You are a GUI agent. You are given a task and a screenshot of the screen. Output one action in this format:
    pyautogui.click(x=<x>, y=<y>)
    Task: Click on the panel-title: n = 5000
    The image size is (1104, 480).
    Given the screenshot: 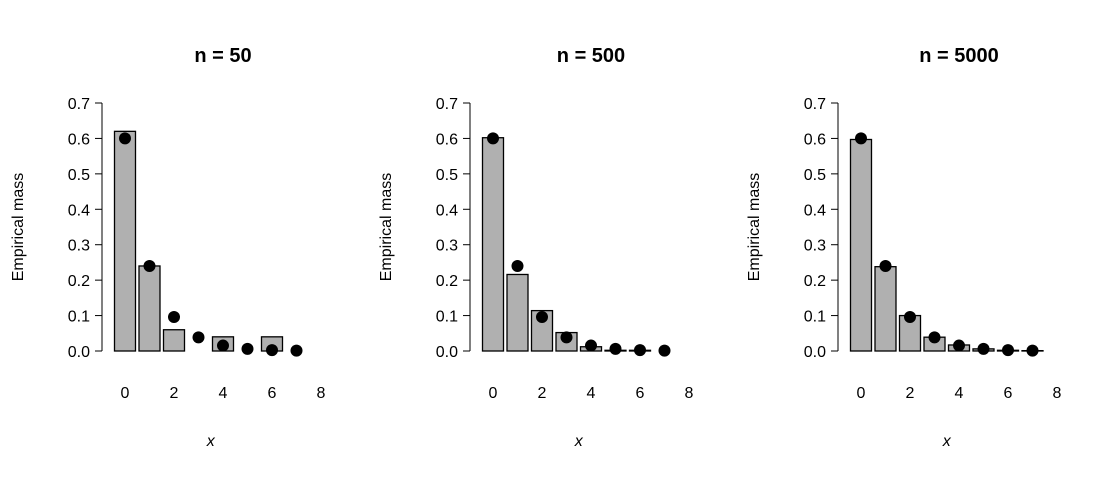 What is the action you would take?
    pyautogui.click(x=959, y=56)
    